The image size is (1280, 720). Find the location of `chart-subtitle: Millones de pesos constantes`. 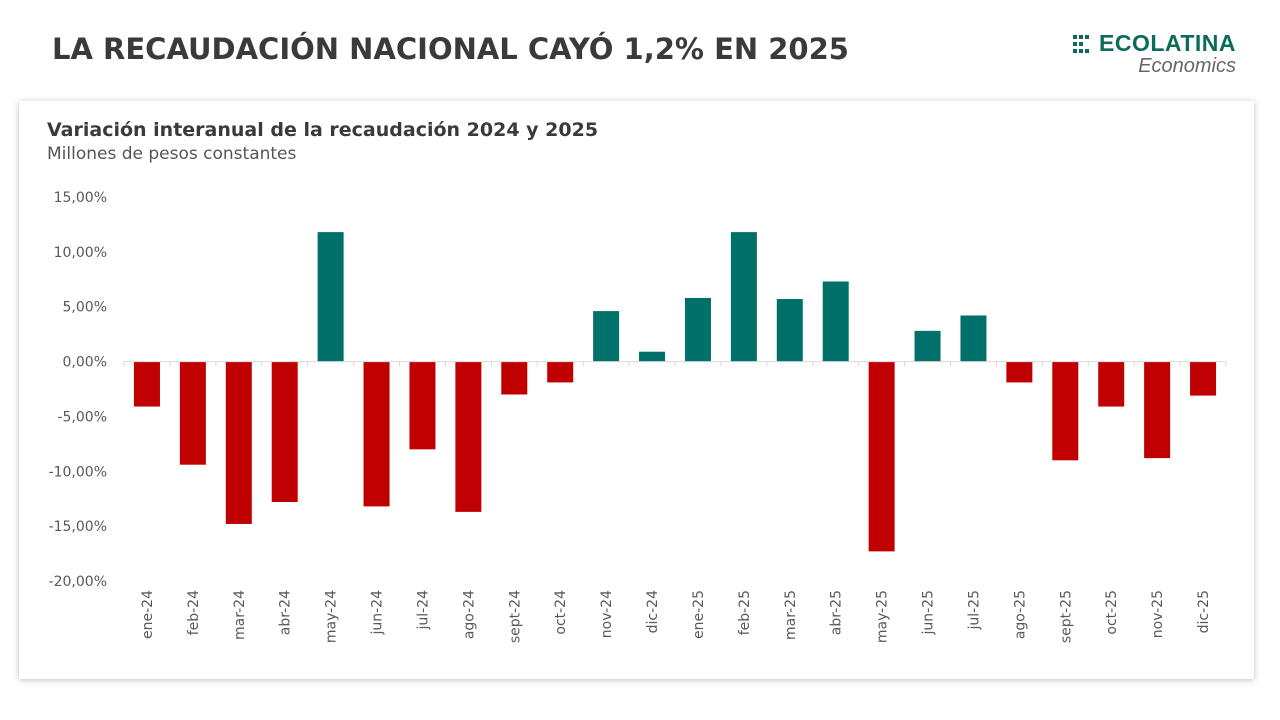

chart-subtitle: Millones de pesos constantes is located at coordinates (172, 154).